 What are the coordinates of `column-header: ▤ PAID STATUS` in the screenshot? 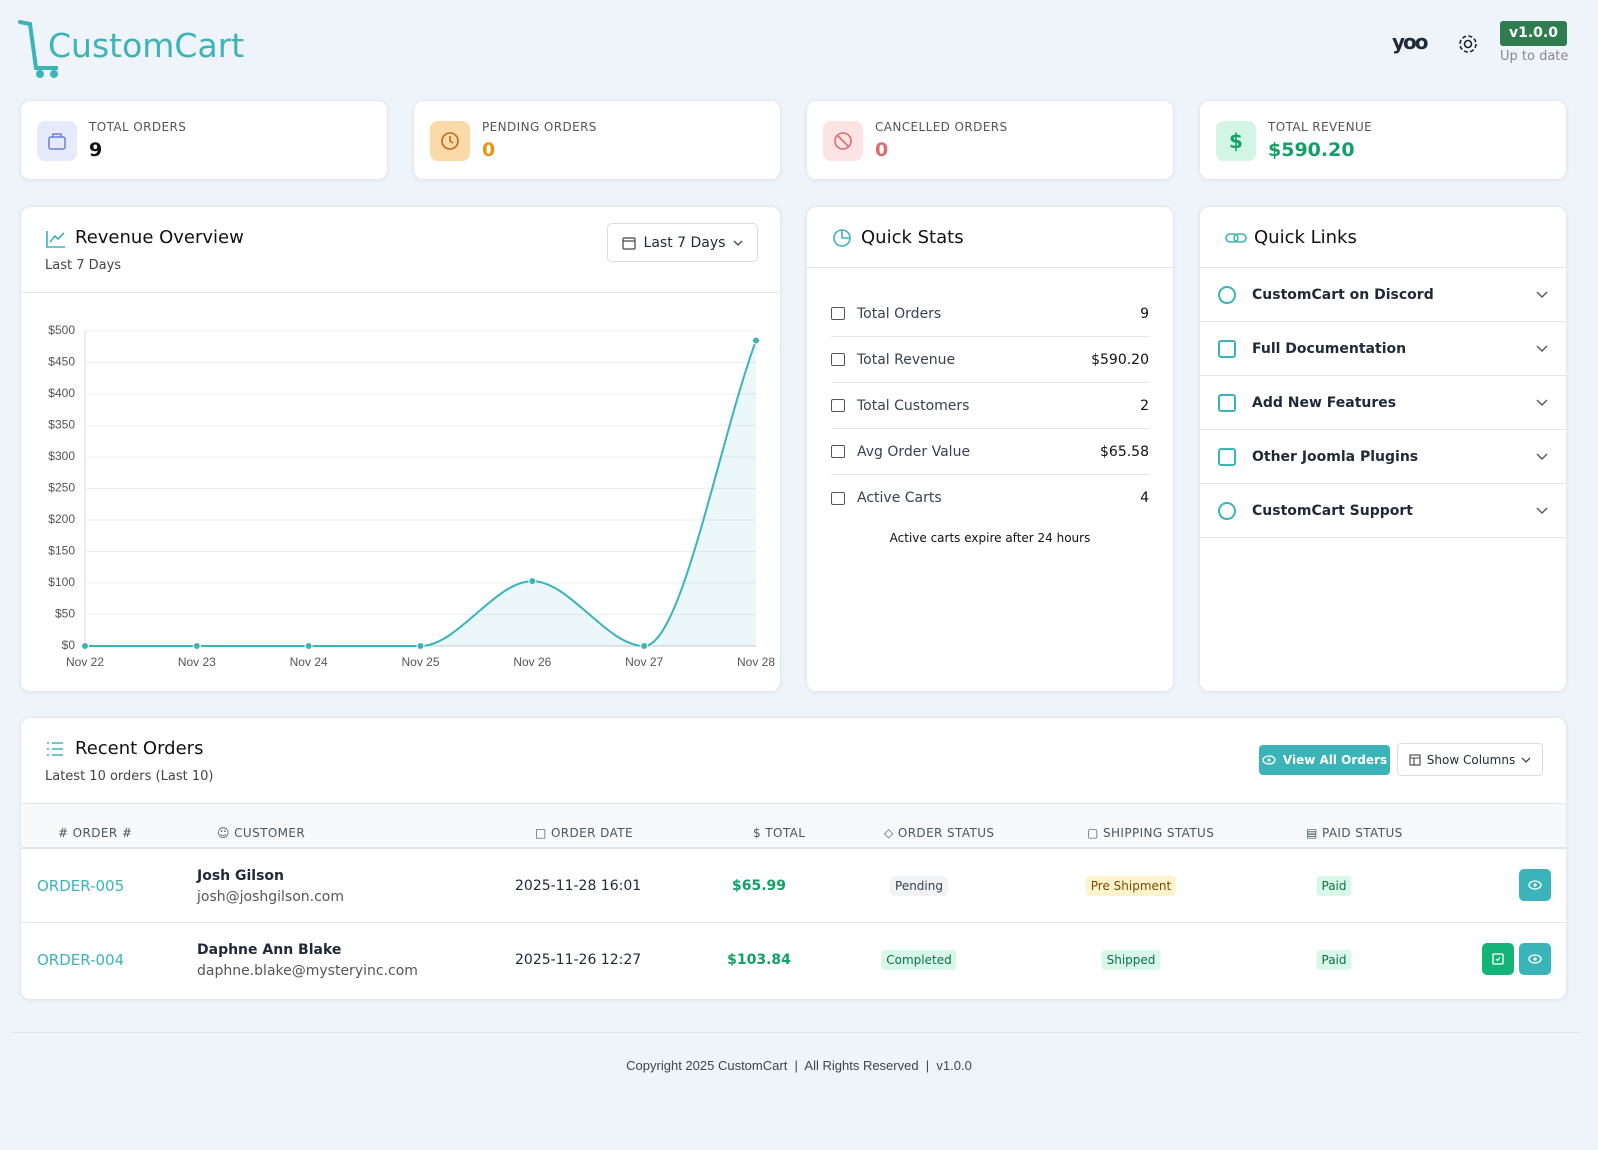 It's located at (1354, 833).